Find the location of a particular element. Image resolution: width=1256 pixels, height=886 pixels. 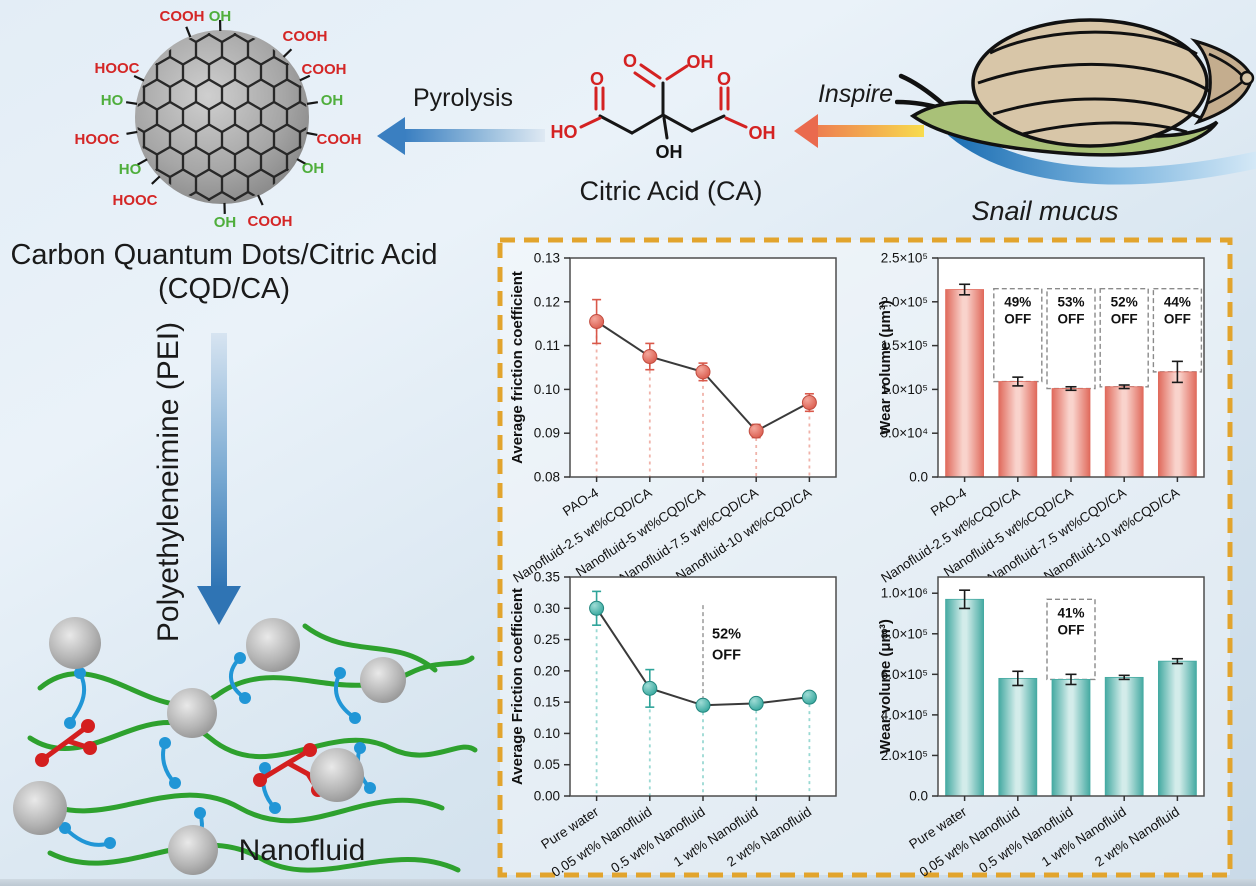

svg-text: 1.5×10⁵ is located at coordinates (904, 345).